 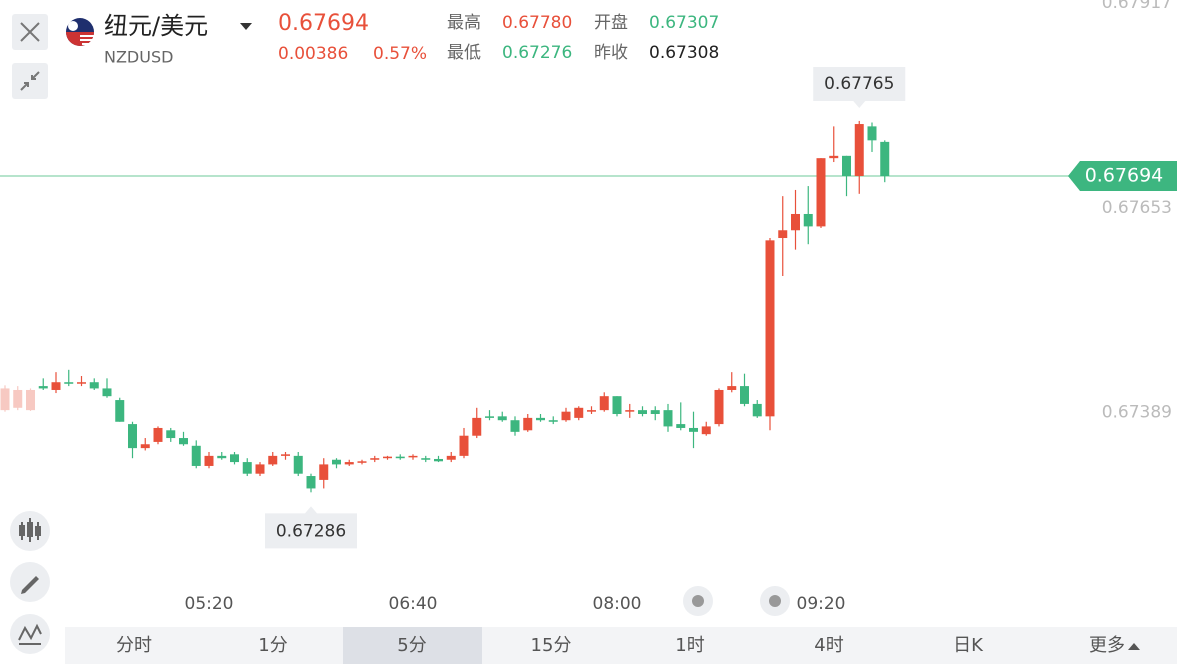 I want to click on y-tick-label: 0.67653, so click(x=1137, y=208).